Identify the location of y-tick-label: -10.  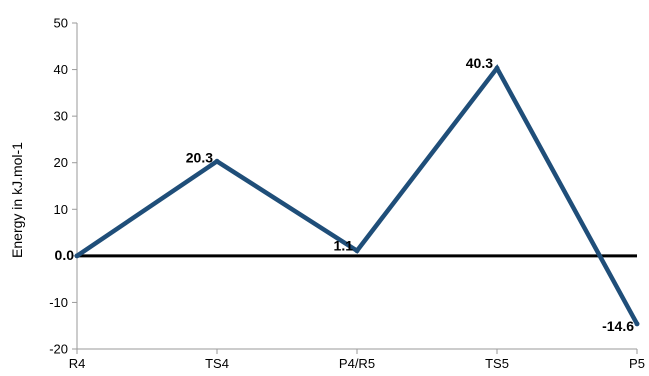
(58, 302).